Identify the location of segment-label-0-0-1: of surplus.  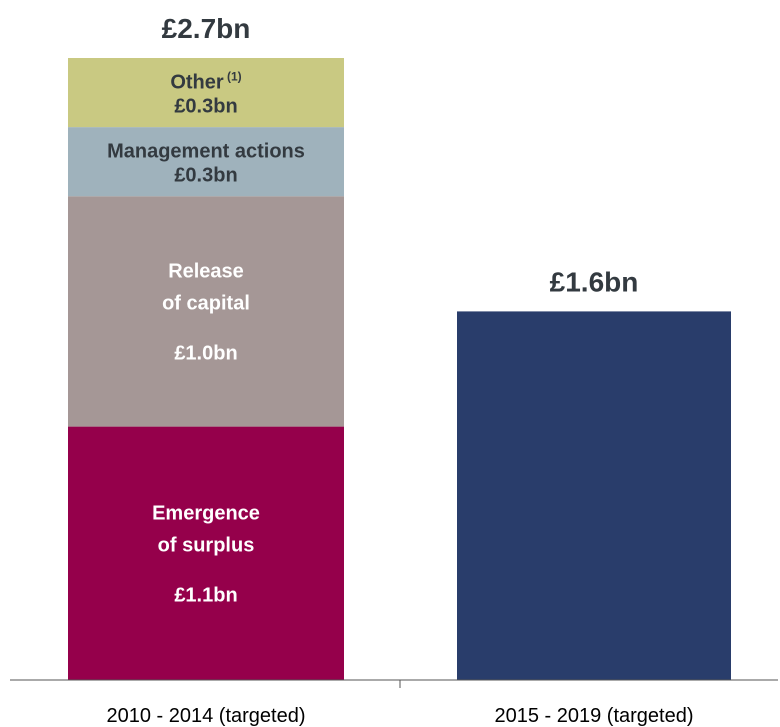
(206, 545).